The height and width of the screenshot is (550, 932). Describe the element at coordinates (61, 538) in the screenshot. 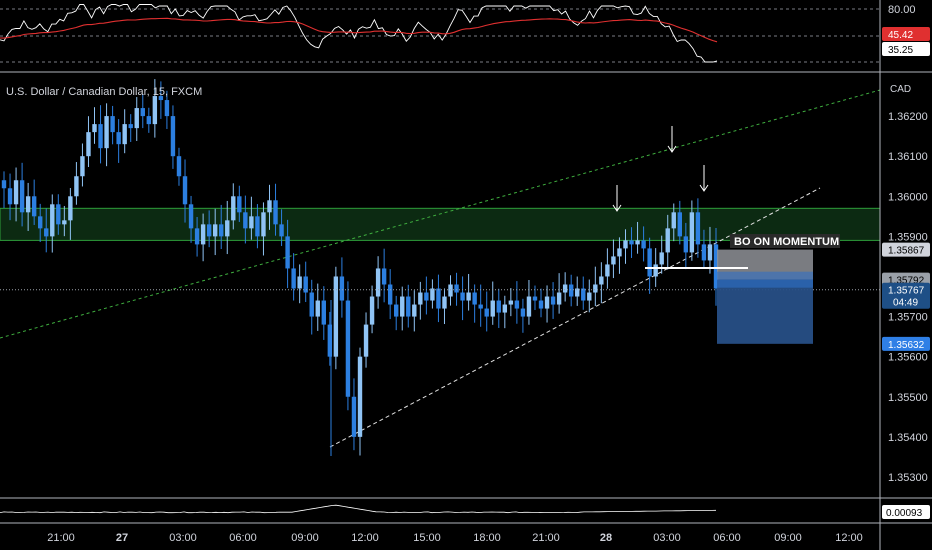

I see `x-tick-label: 21:00` at that location.